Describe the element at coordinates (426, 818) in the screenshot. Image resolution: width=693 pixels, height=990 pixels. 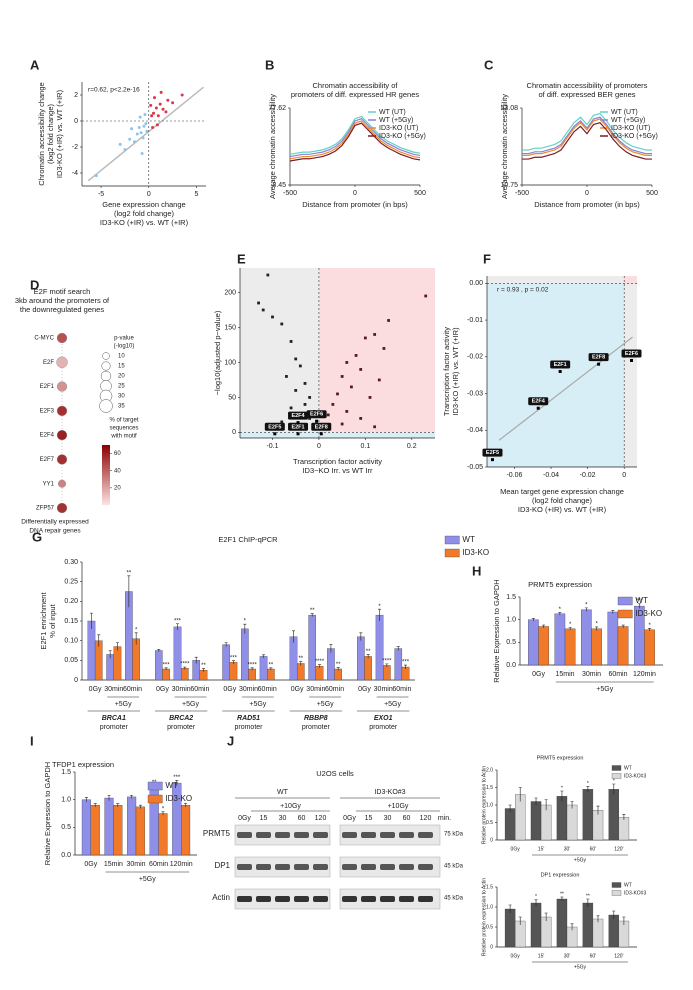
I see `lane-label: 120` at that location.